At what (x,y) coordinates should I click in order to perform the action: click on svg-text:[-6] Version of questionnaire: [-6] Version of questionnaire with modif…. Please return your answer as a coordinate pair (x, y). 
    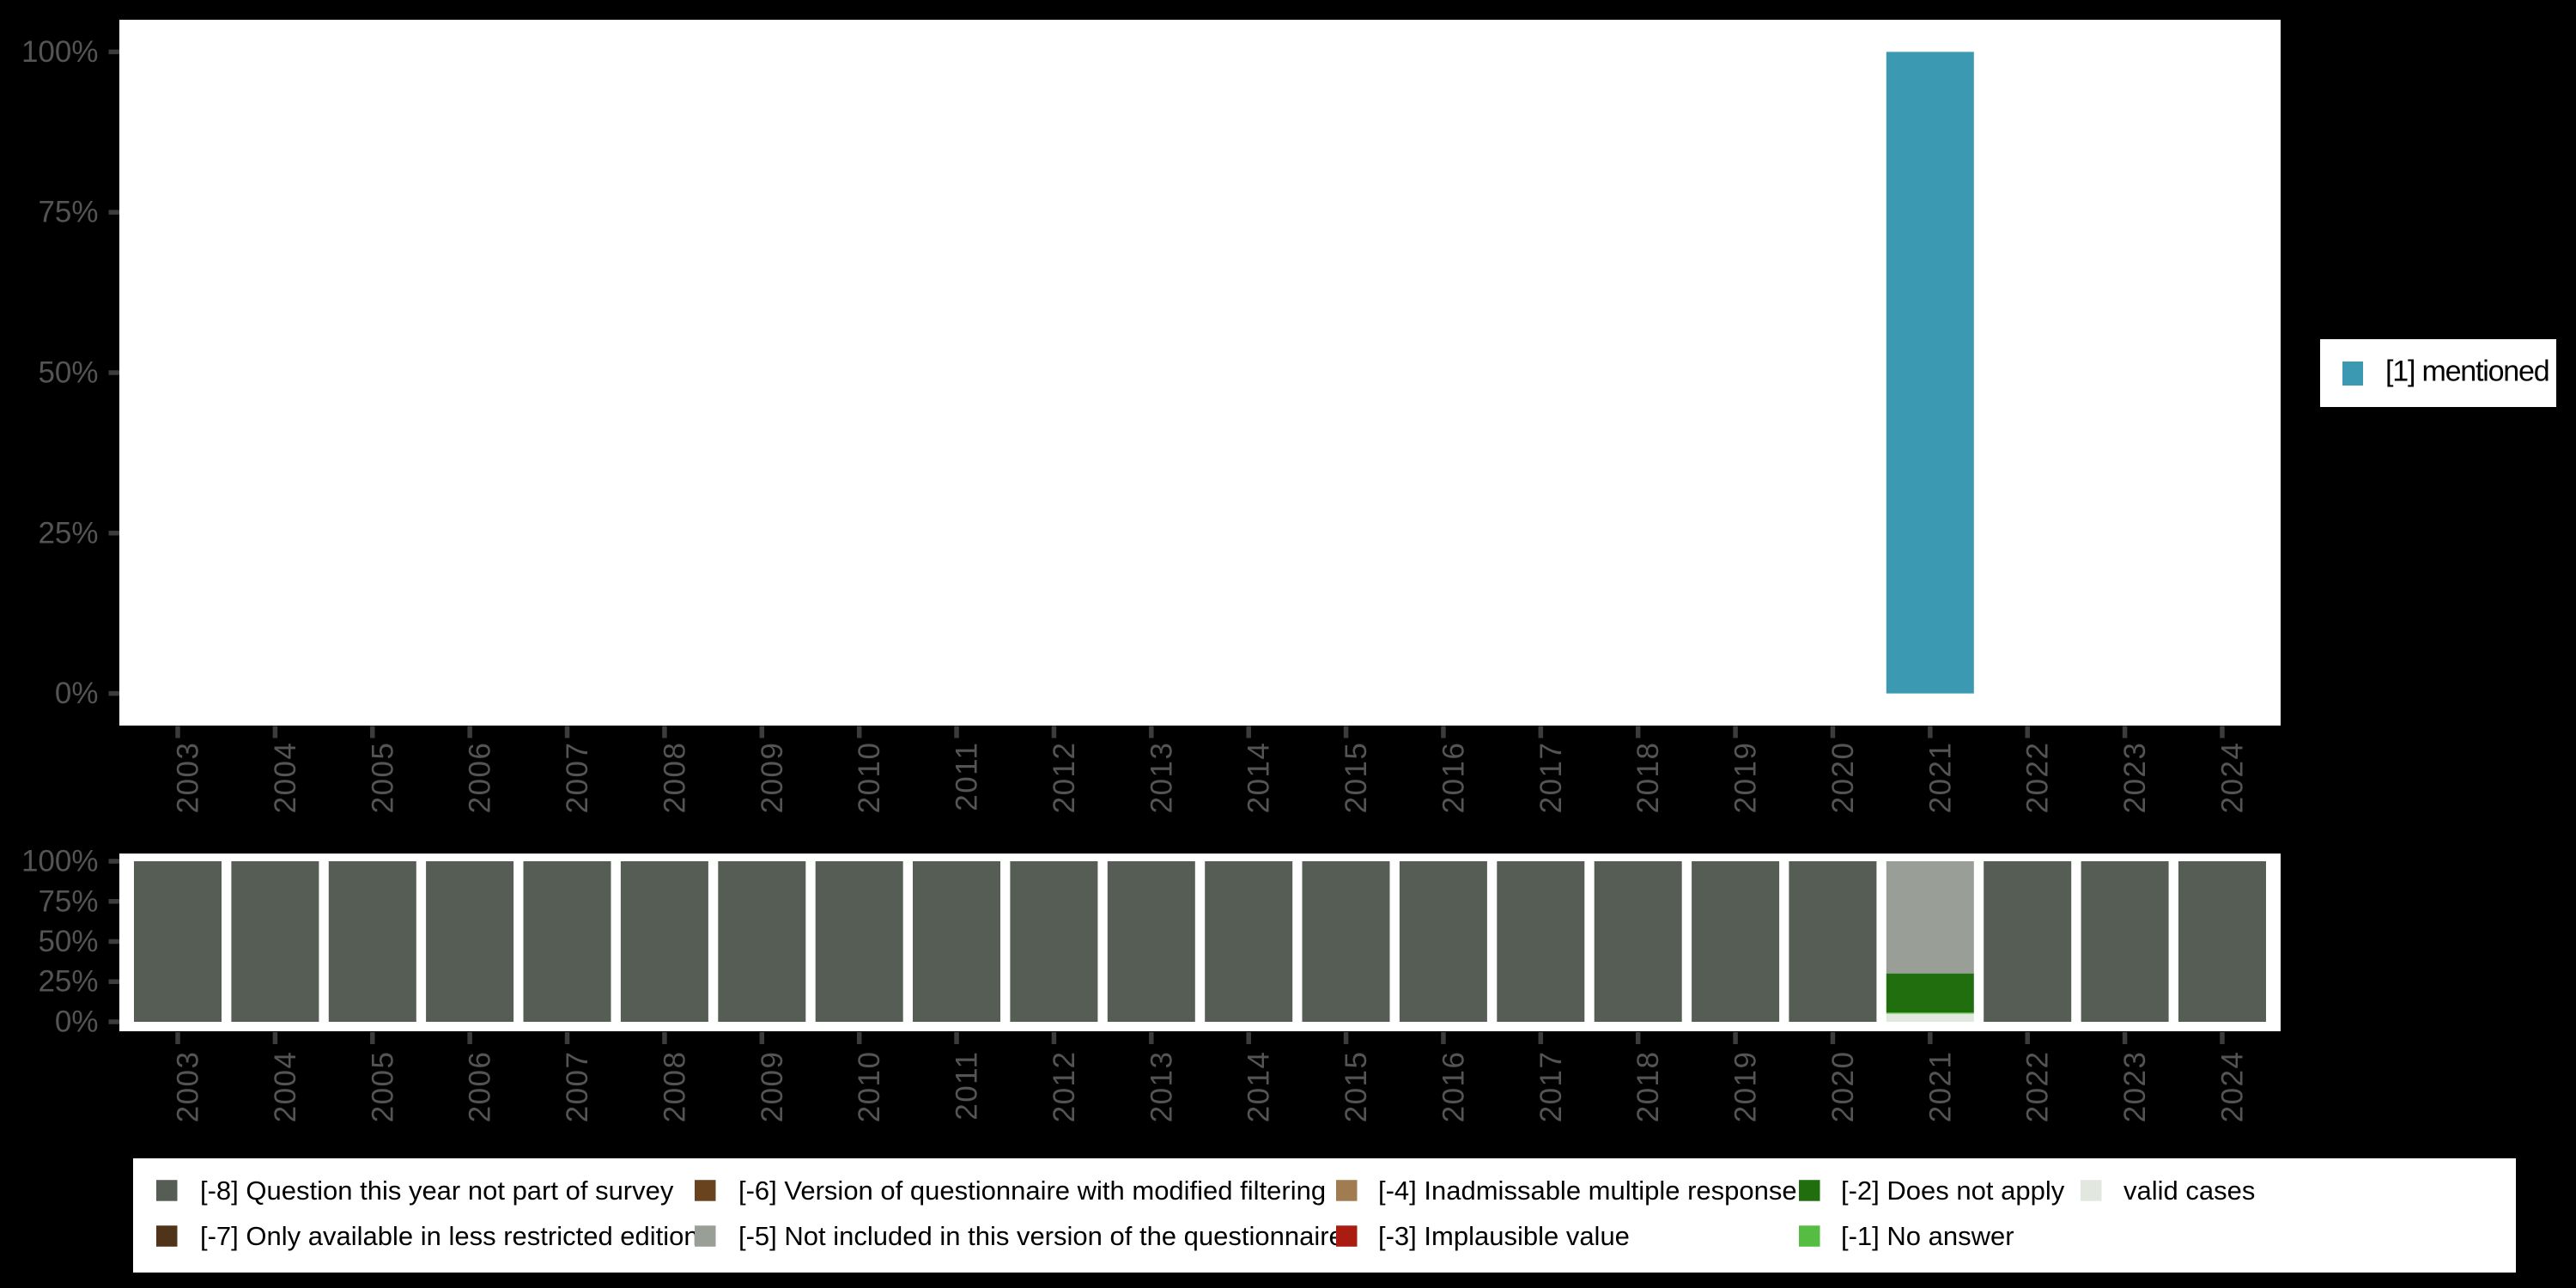
    Looking at the image, I should click on (1032, 1191).